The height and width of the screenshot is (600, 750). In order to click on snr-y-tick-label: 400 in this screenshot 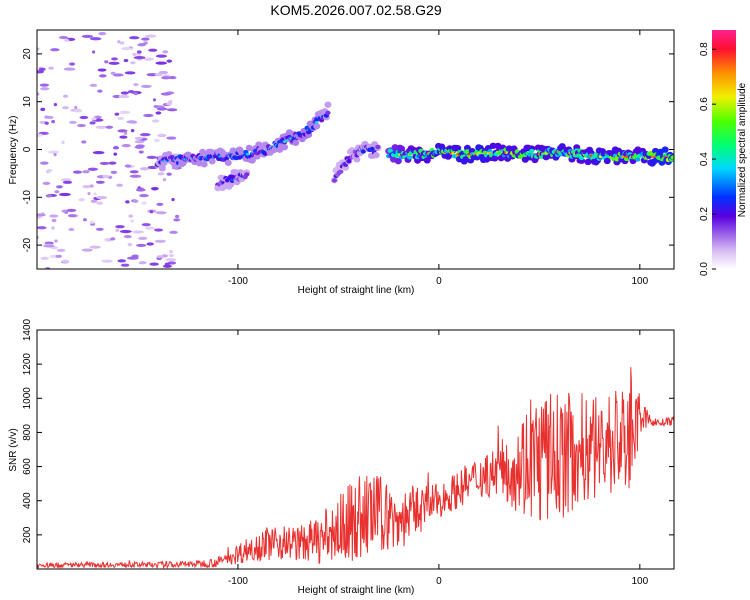, I will do `click(27, 500)`.